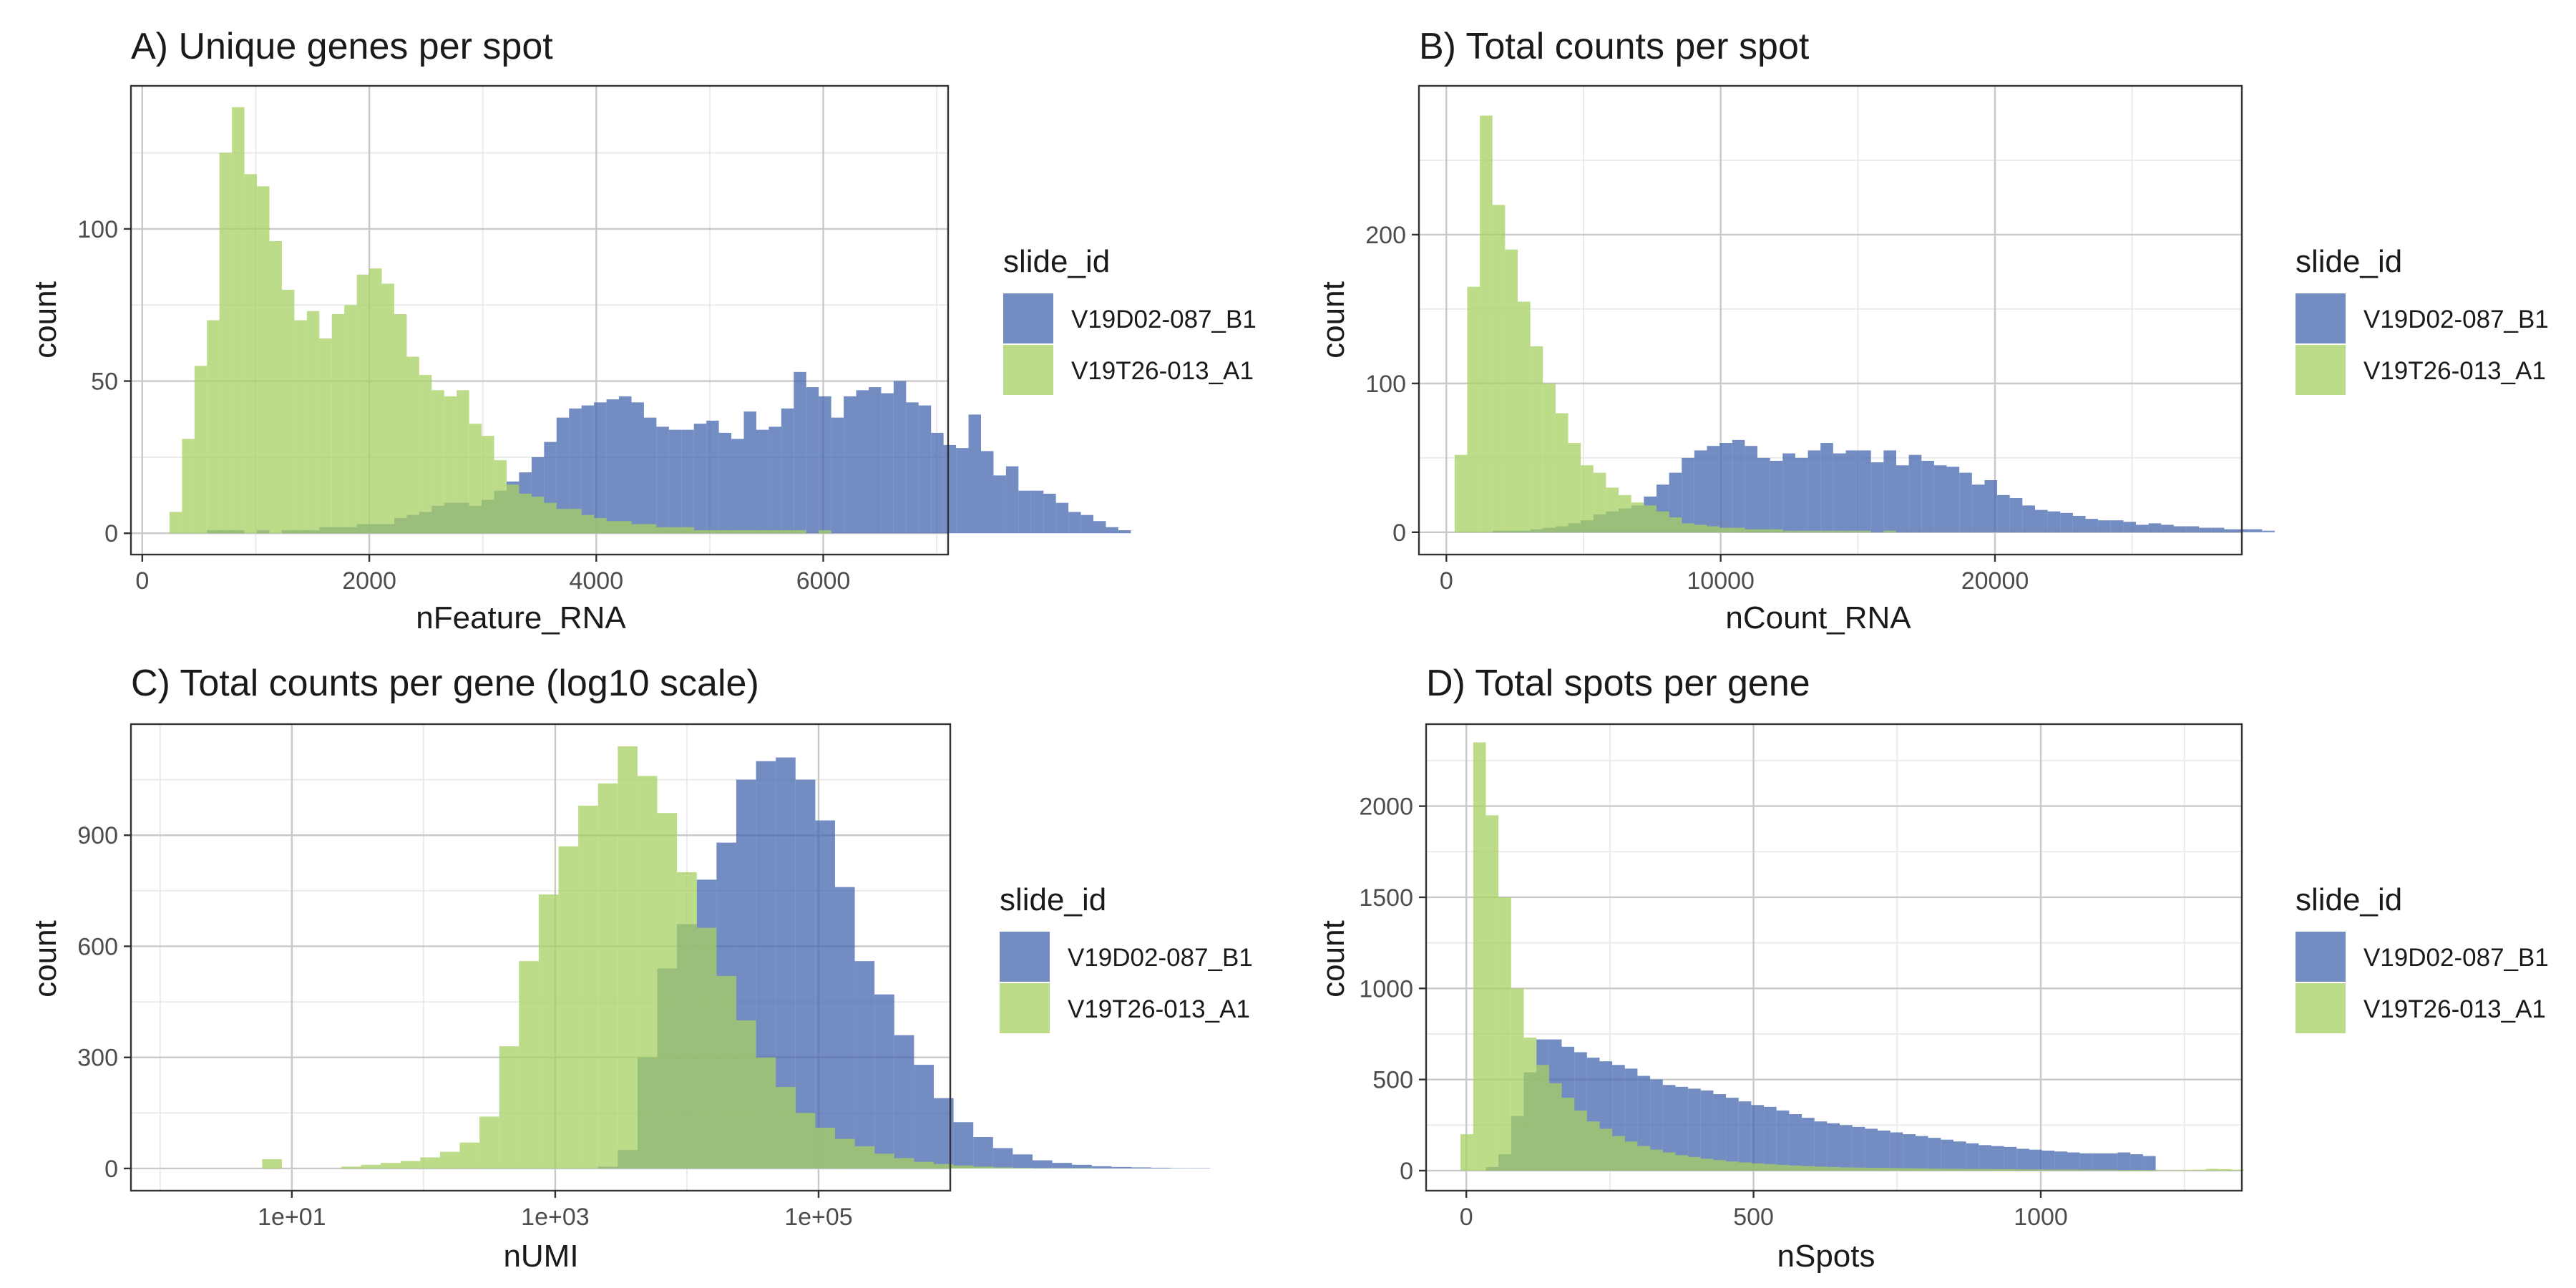  What do you see at coordinates (555, 1217) in the screenshot?
I see `x-tick-label: 1e+03` at bounding box center [555, 1217].